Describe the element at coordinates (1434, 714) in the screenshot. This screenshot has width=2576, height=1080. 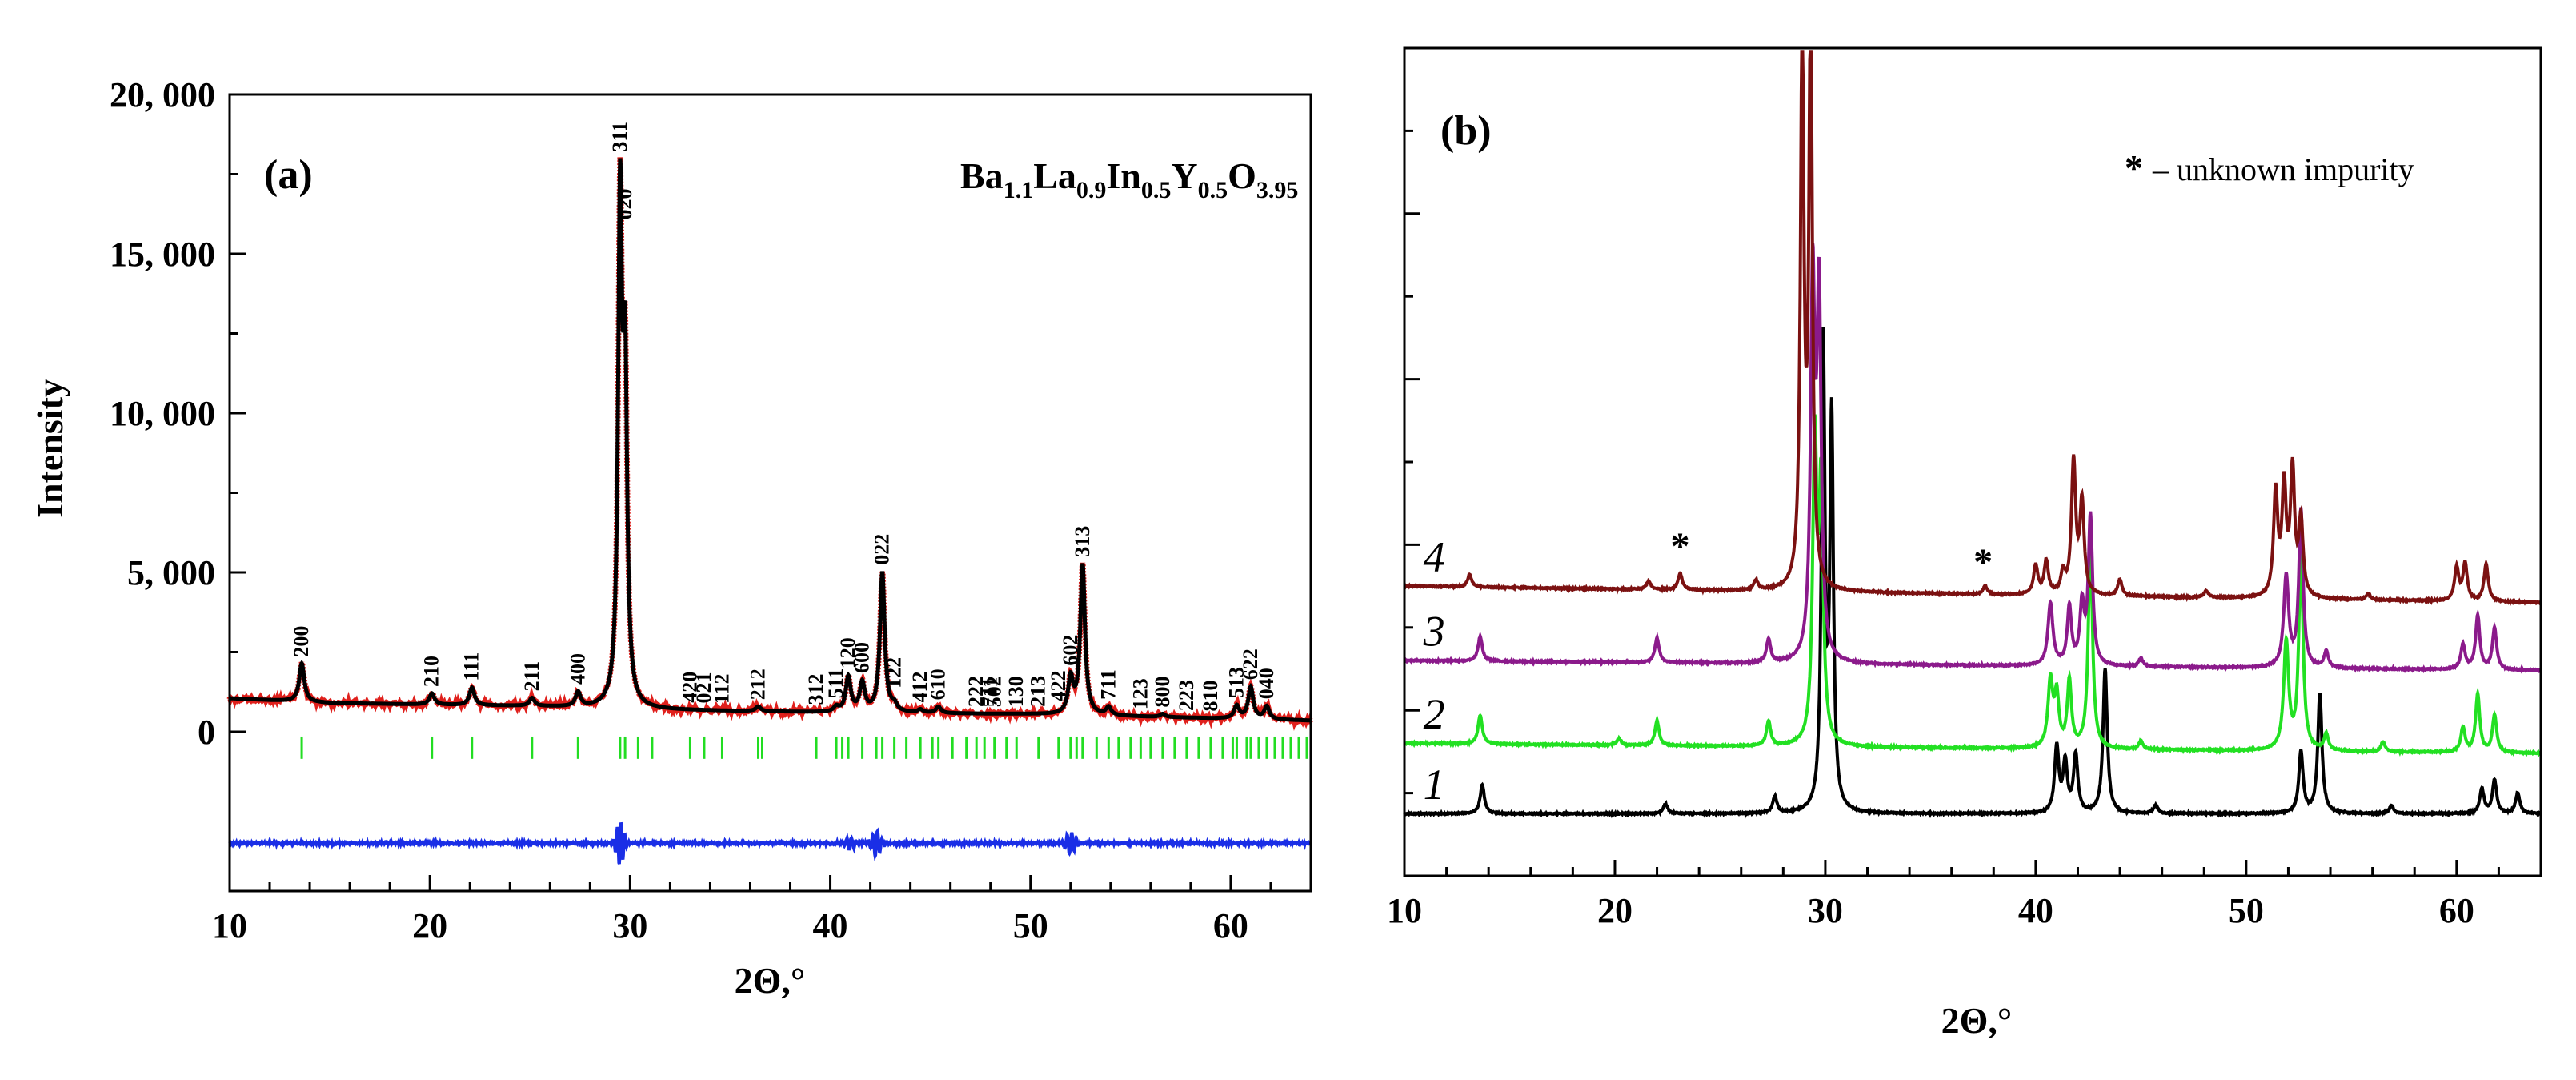
I see `series-label: 2` at that location.